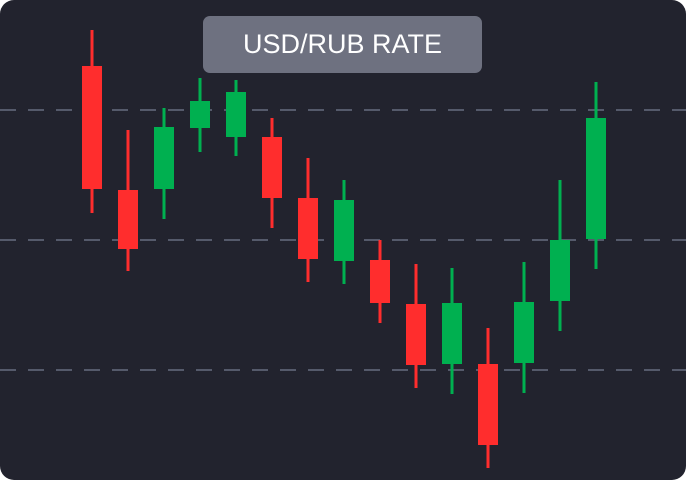 Image resolution: width=686 pixels, height=480 pixels. What do you see at coordinates (342, 44) in the screenshot?
I see `chart-title: USD/RUB RATE` at bounding box center [342, 44].